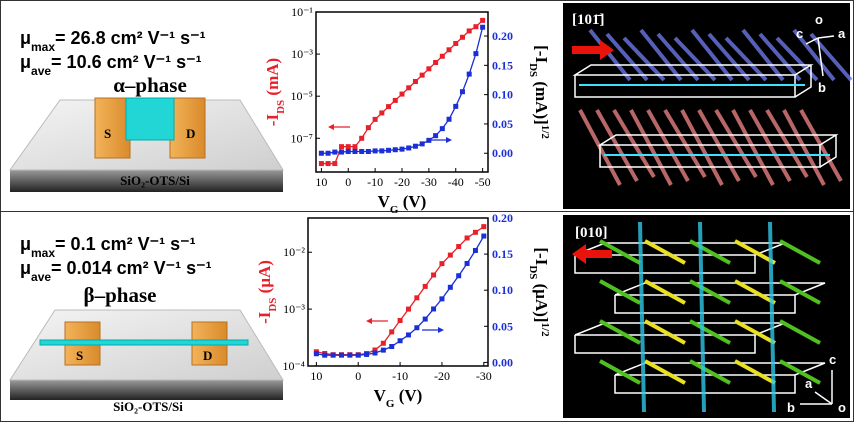 This screenshot has height=422, width=854. What do you see at coordinates (294, 252) in the screenshot?
I see `y-tick-label: 10⁻²` at bounding box center [294, 252].